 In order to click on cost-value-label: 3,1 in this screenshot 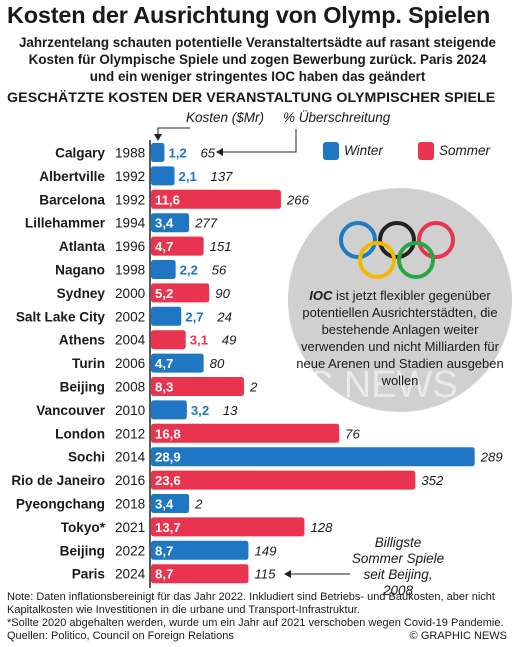, I will do `click(199, 340)`.